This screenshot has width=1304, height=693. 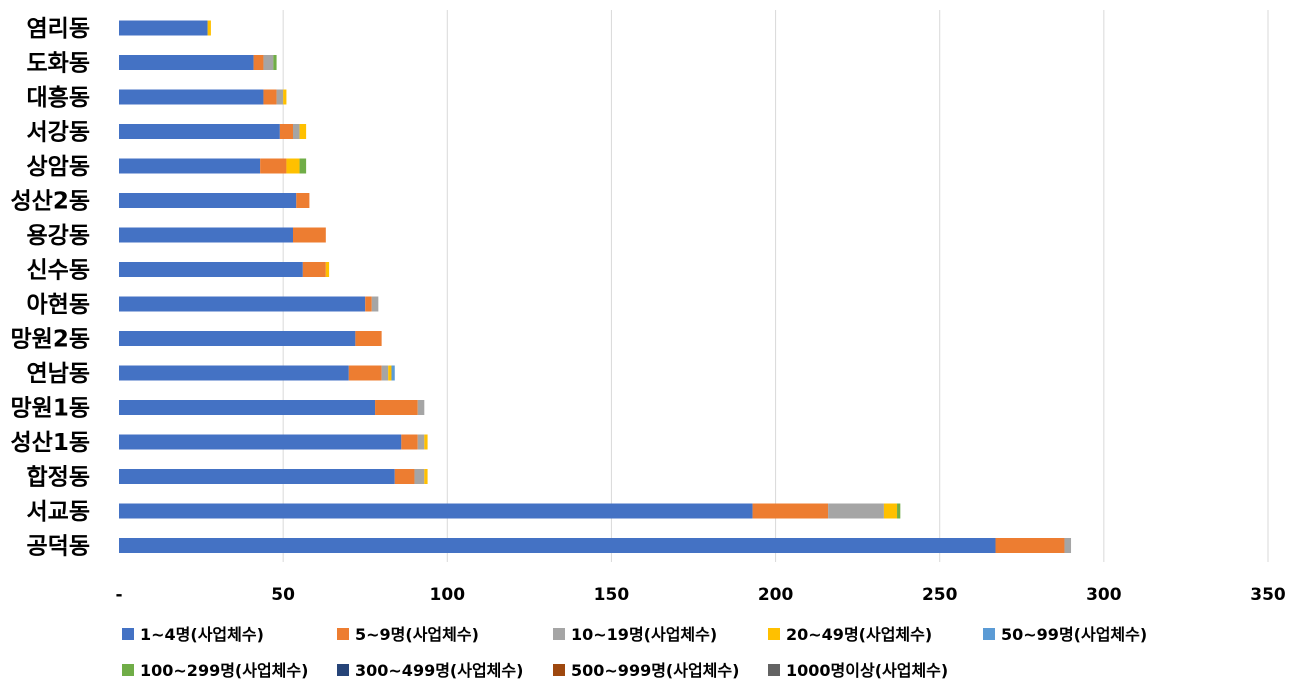 I want to click on category-label: 연남동, so click(x=58, y=374).